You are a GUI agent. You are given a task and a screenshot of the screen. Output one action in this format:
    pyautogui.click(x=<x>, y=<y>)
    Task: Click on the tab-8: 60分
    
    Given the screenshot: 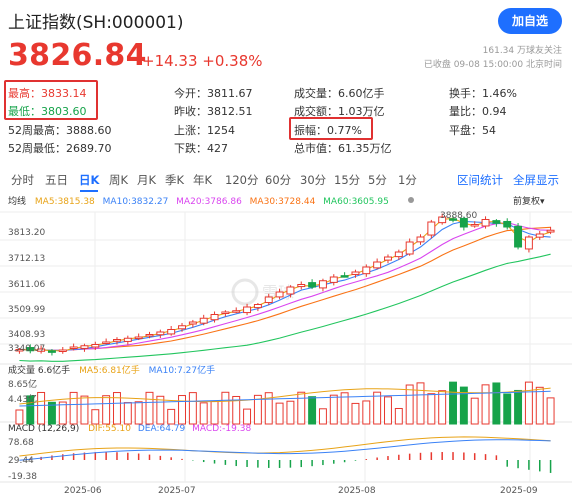 What is the action you would take?
    pyautogui.click(x=278, y=180)
    